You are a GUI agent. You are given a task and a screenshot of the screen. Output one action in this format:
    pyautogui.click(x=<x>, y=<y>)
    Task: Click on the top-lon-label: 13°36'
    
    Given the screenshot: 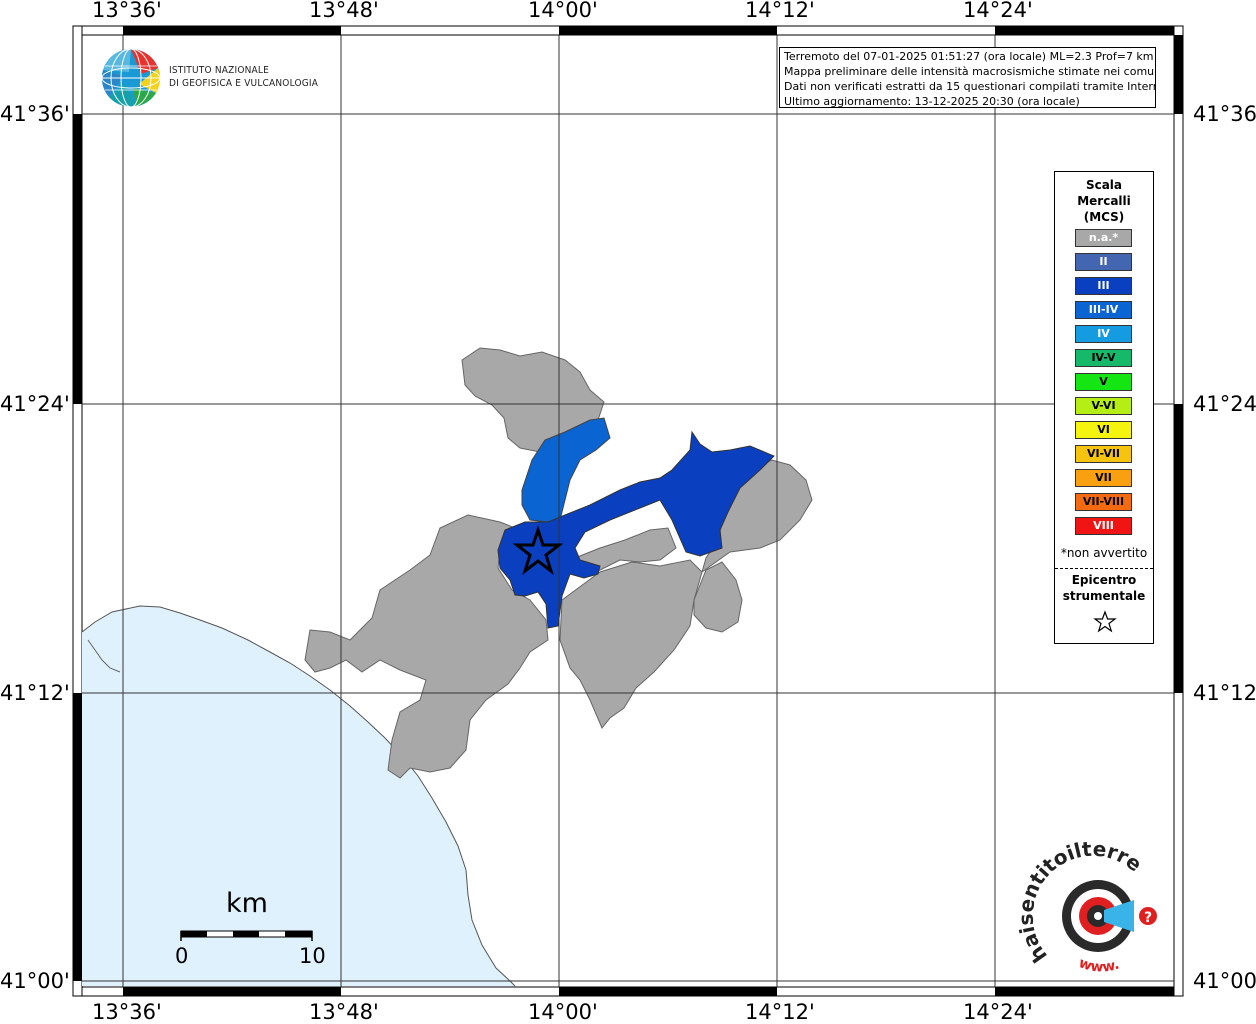 What is the action you would take?
    pyautogui.click(x=127, y=11)
    